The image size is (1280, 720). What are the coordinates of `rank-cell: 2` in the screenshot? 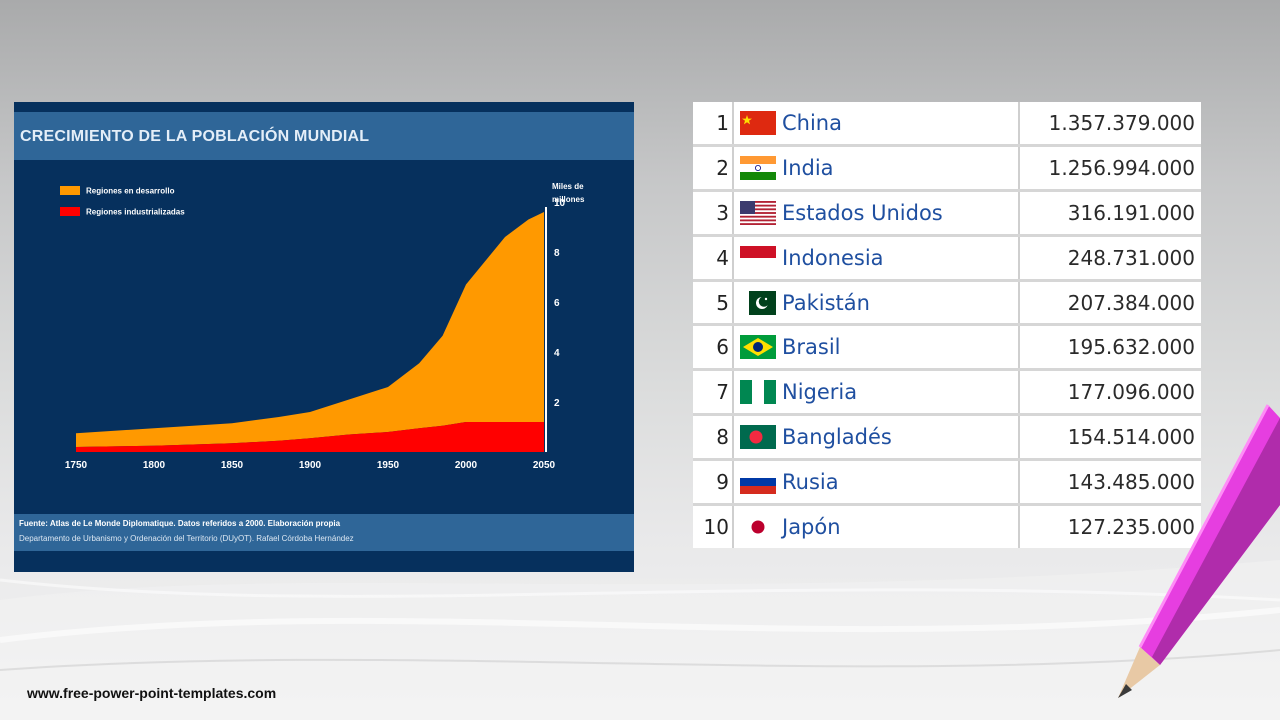 It's located at (713, 168).